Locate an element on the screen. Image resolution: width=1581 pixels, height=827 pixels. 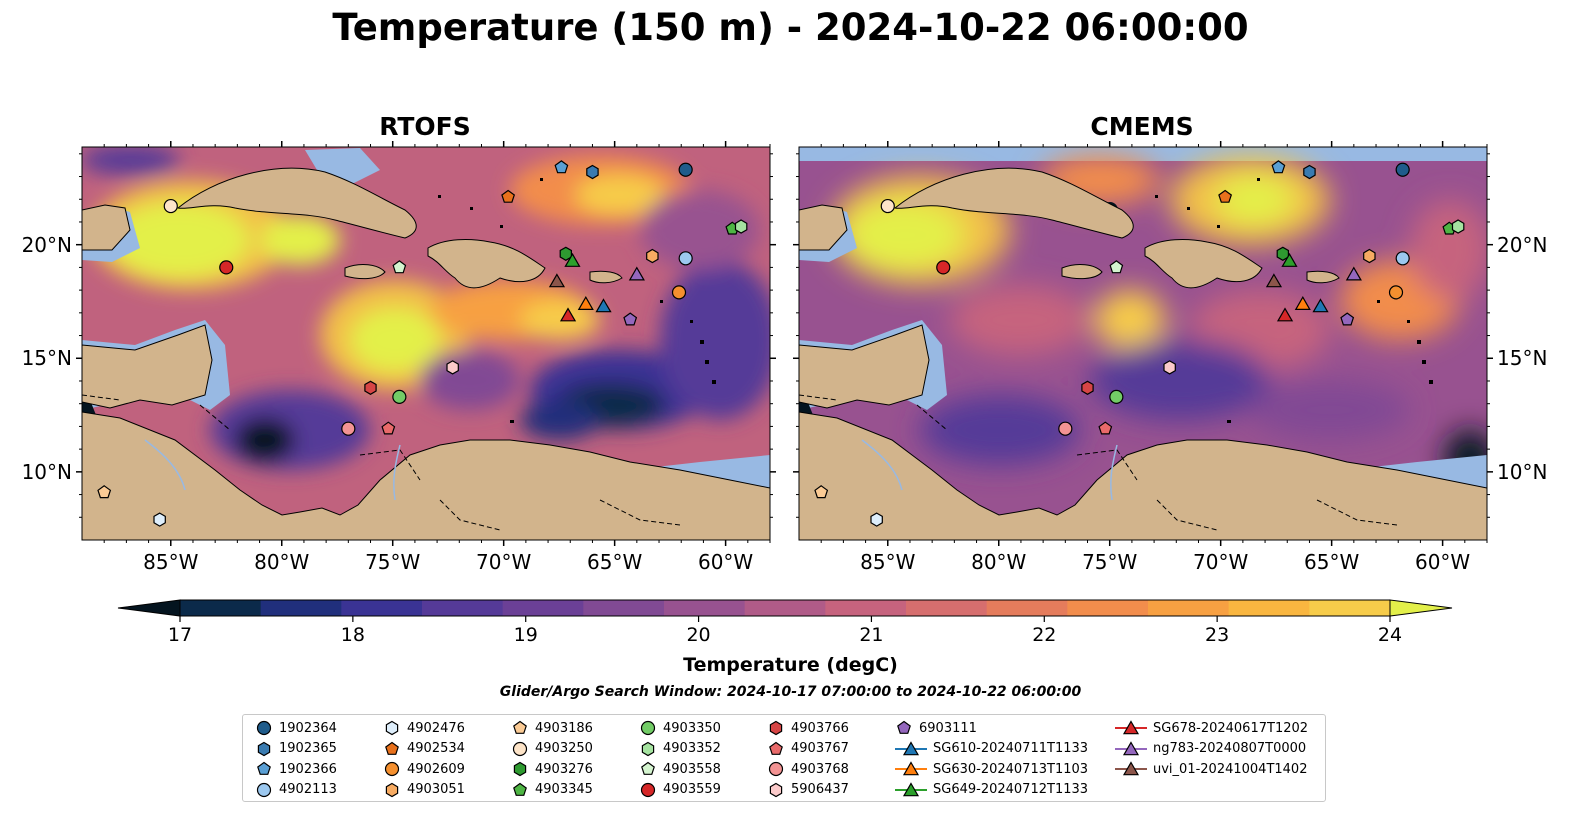
legend-label: 4902113 is located at coordinates (308, 789).